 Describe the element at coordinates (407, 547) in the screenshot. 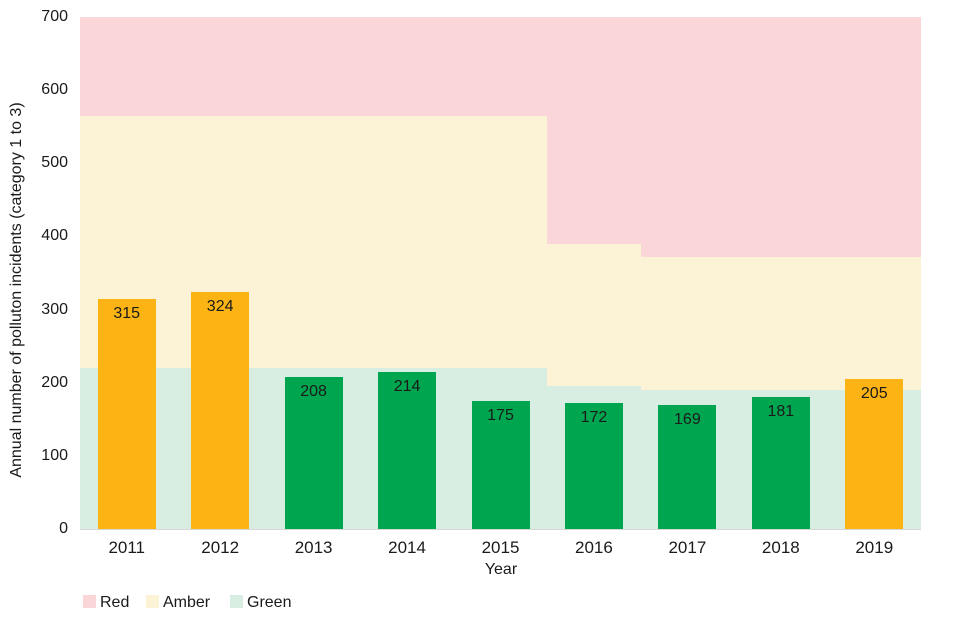

I see `x-tick-label-2014: 2014` at that location.